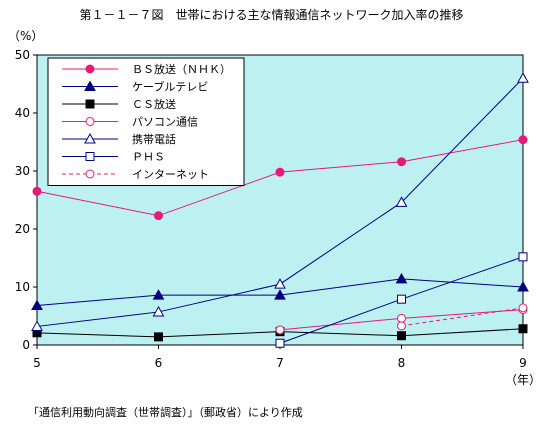  I want to click on y-tick-label: 50, so click(22, 55).